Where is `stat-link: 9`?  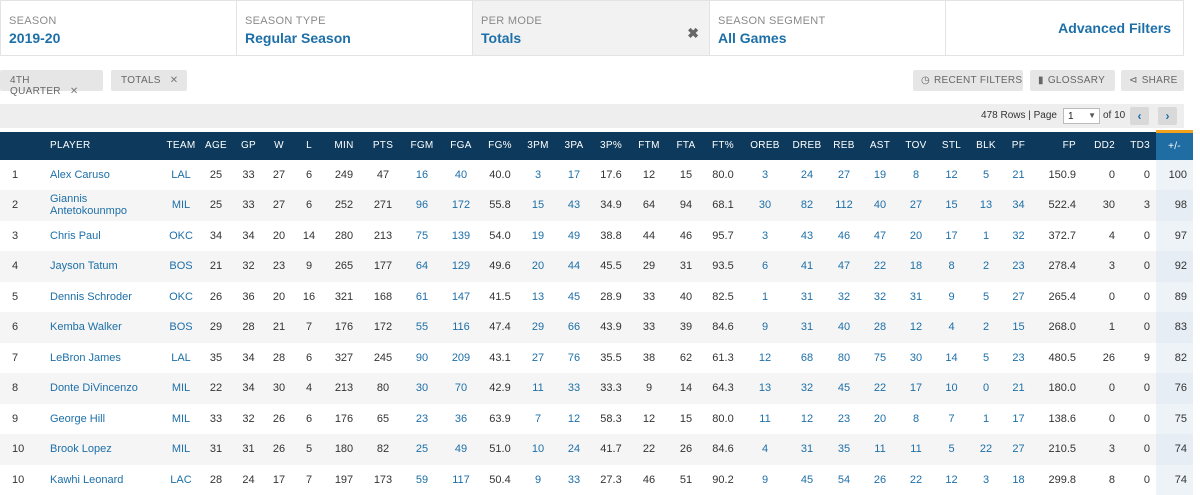
stat-link: 9 is located at coordinates (765, 480).